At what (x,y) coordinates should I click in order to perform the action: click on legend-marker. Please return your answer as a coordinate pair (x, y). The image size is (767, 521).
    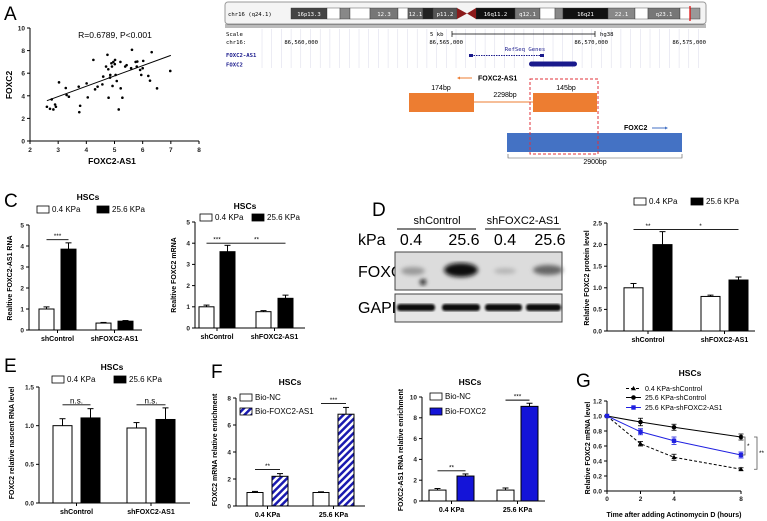
    Looking at the image, I should click on (633, 388).